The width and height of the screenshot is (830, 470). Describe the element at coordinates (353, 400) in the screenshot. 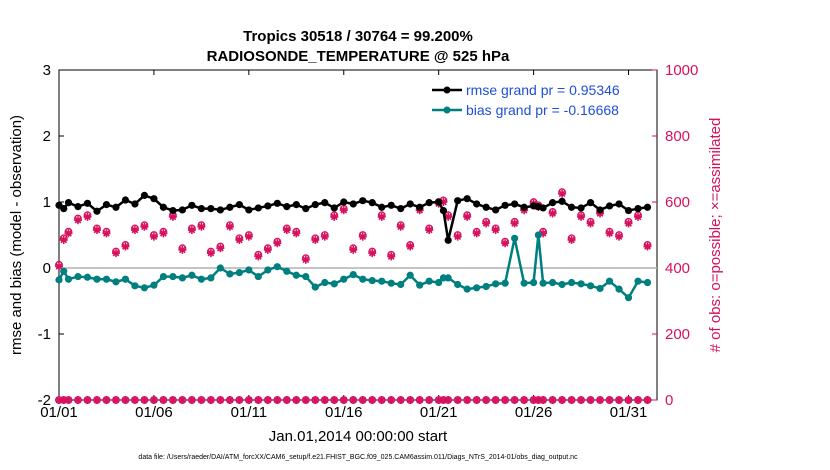

I see `obs-bottom-markers` at that location.